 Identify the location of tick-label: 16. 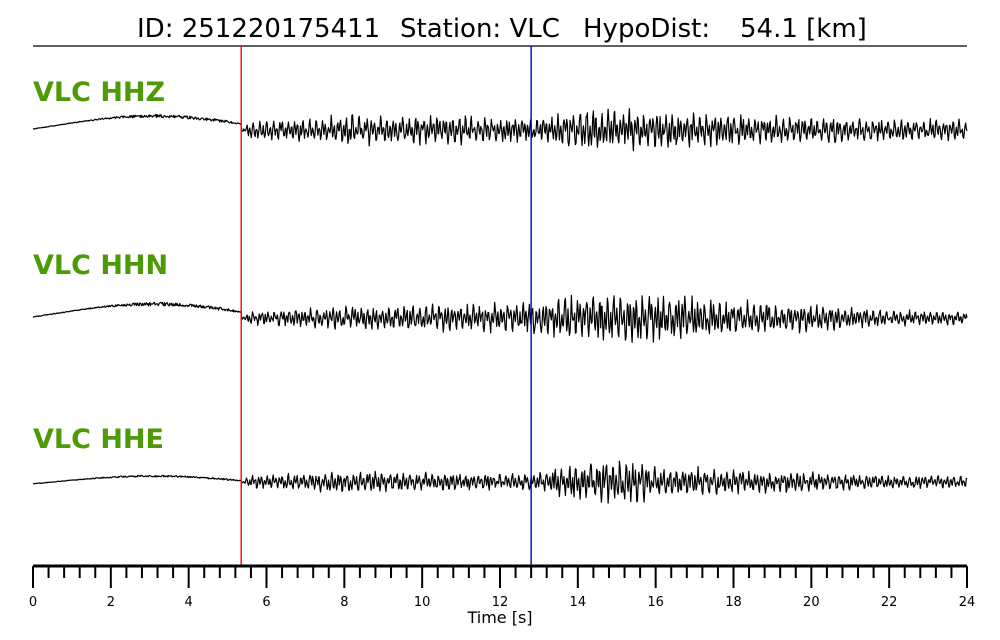
(655, 602).